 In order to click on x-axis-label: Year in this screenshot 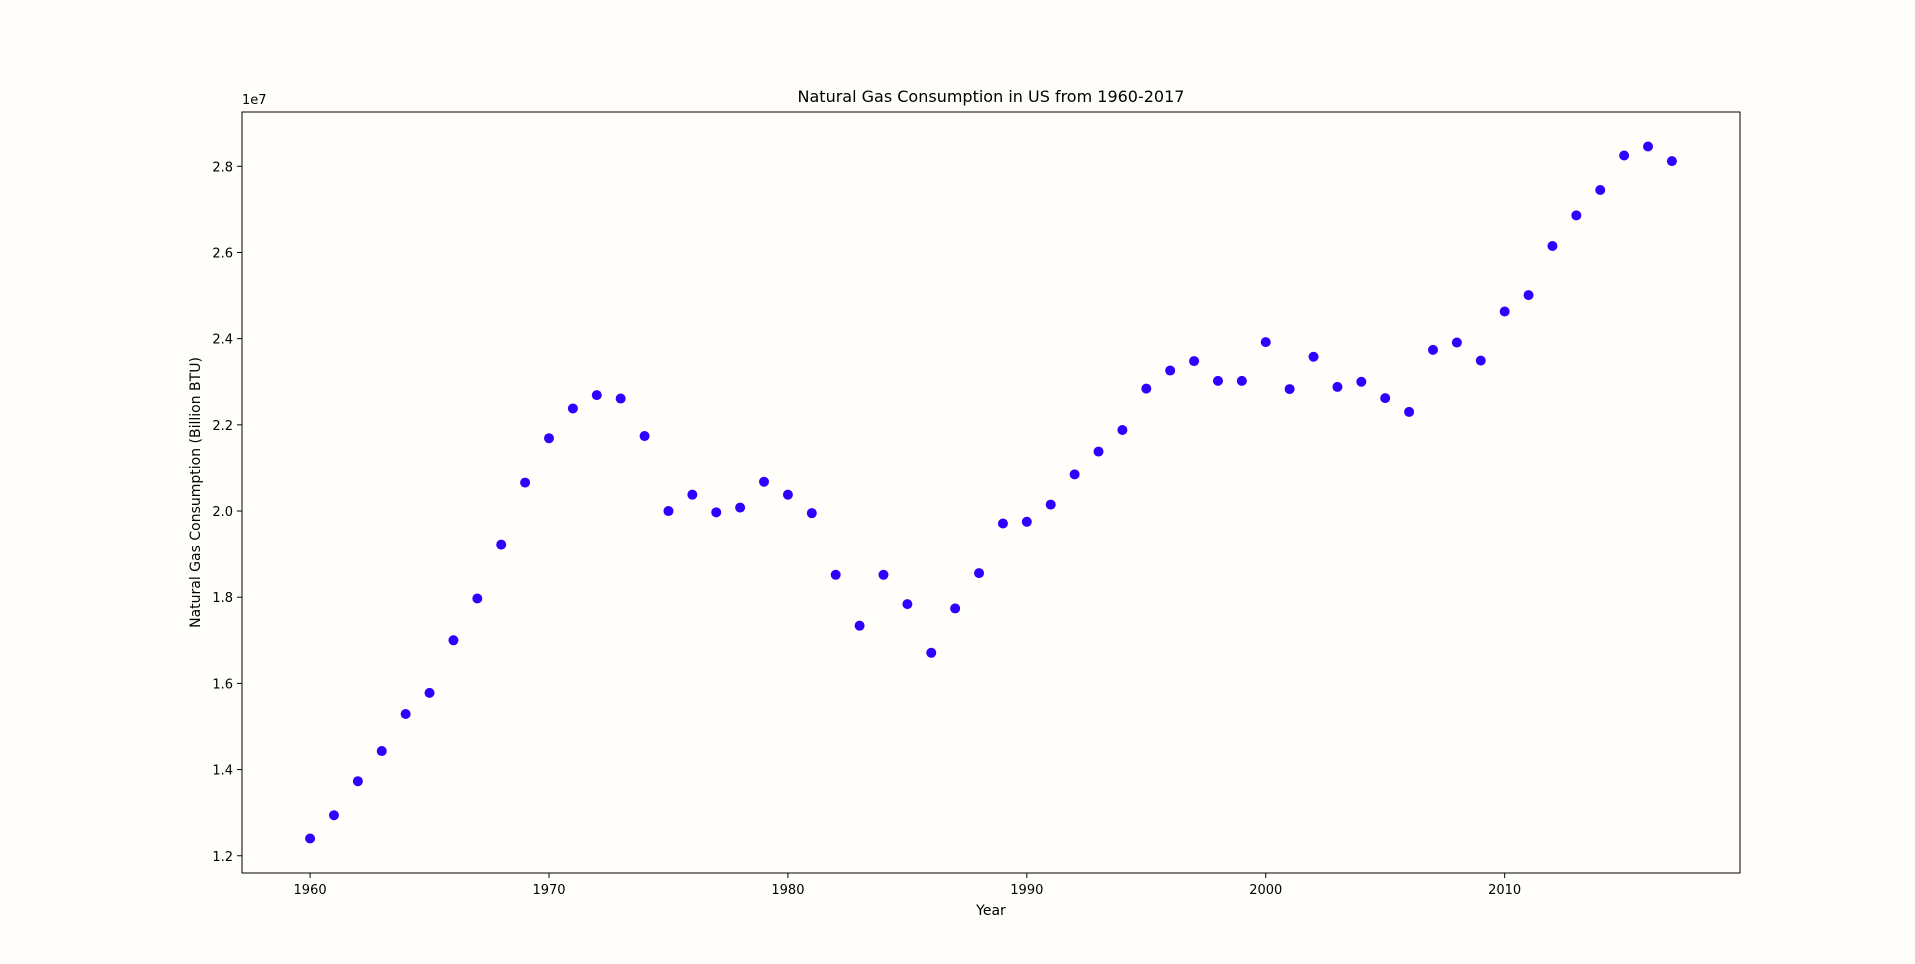, I will do `click(990, 911)`.